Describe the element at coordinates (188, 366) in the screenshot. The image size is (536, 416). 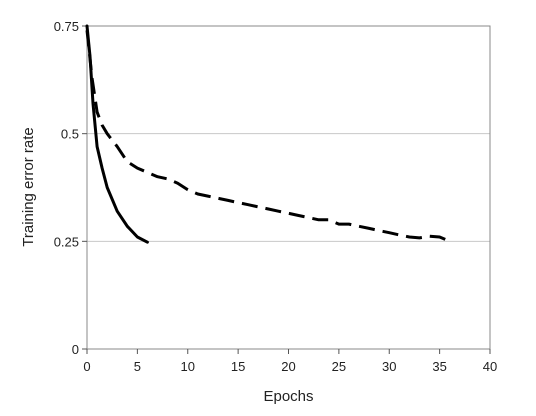
I see `x-tick-label: 10` at that location.